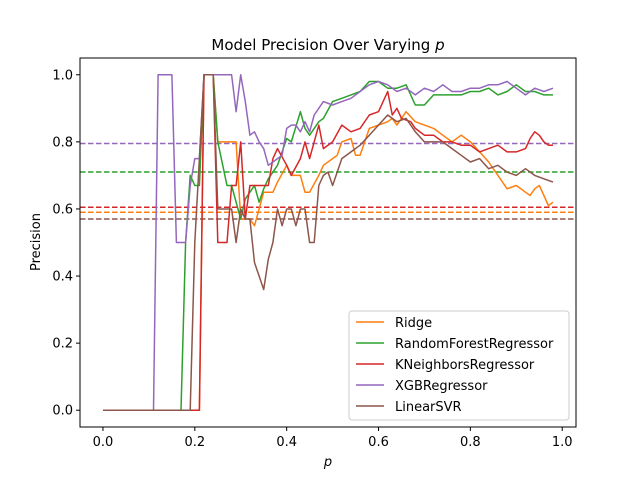  Describe the element at coordinates (66, 243) in the screenshot. I see `y-axis: 0.0 0.2 0.4 0.6 0.8 1.0` at that location.